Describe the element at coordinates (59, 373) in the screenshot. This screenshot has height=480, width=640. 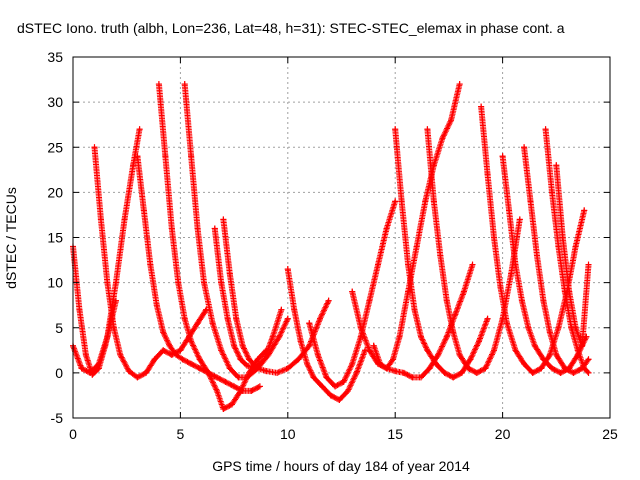
I see `y-tick-label: 0` at that location.